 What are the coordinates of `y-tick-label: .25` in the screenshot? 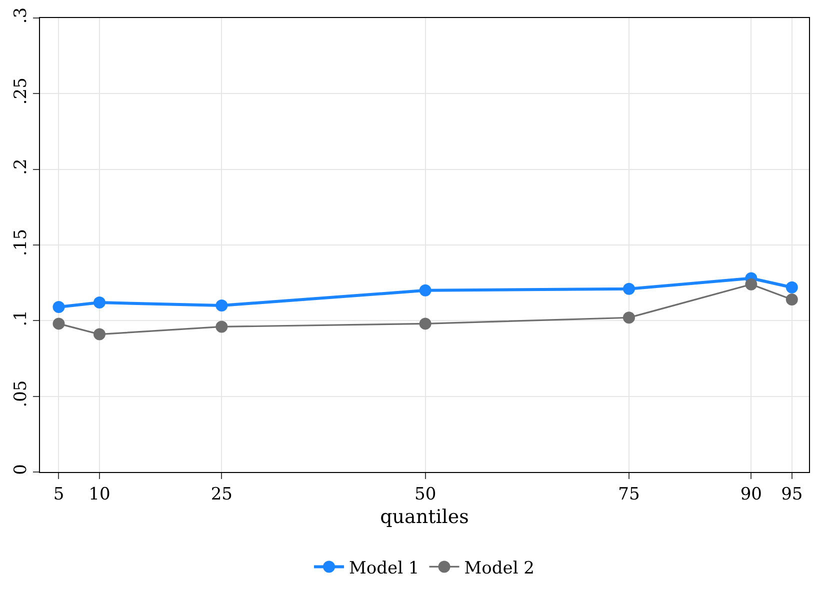 It's located at (21, 91).